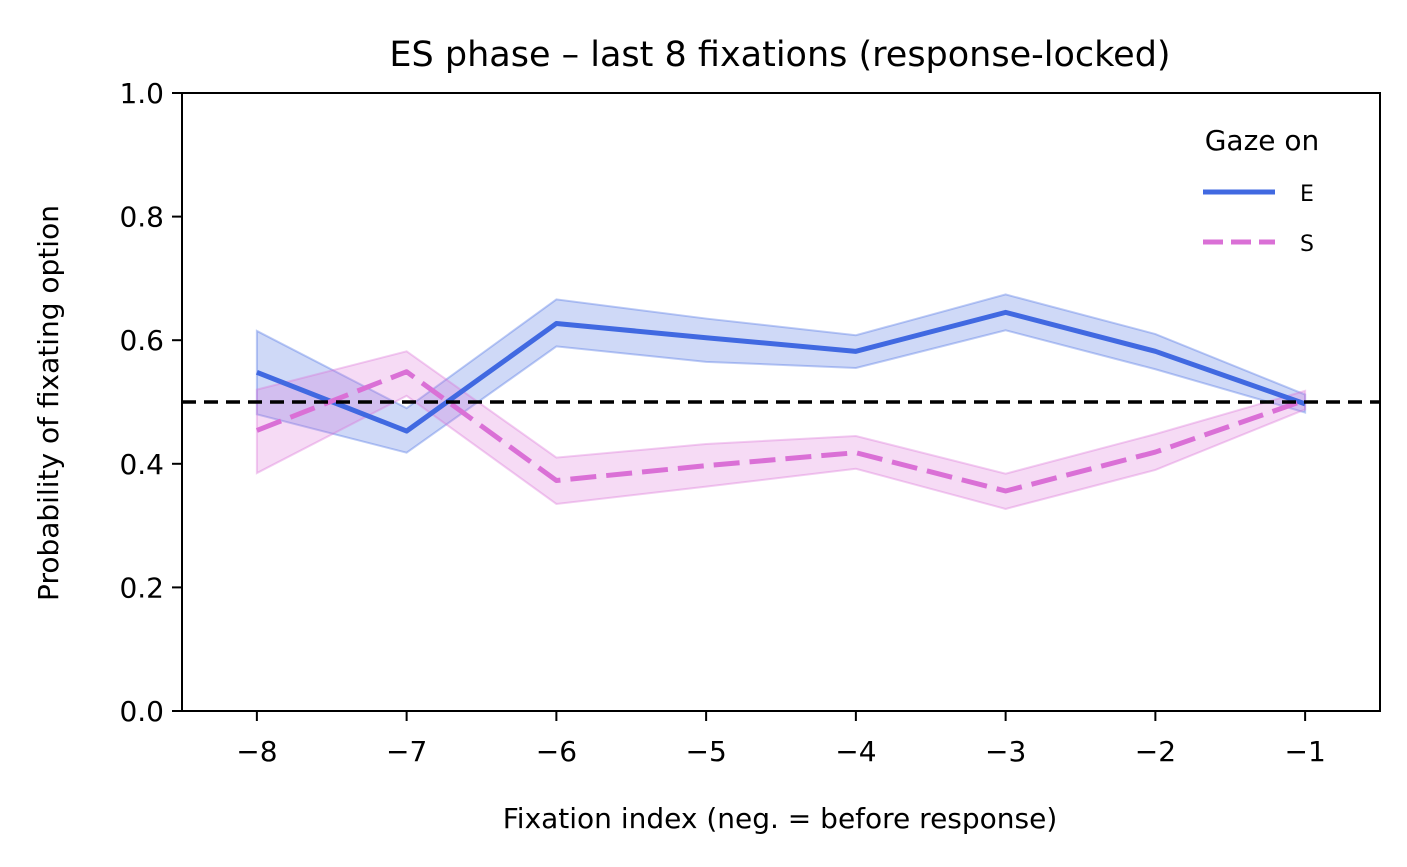 Image resolution: width=1407 pixels, height=867 pixels. I want to click on y-tick-label: 0.8, so click(141, 217).